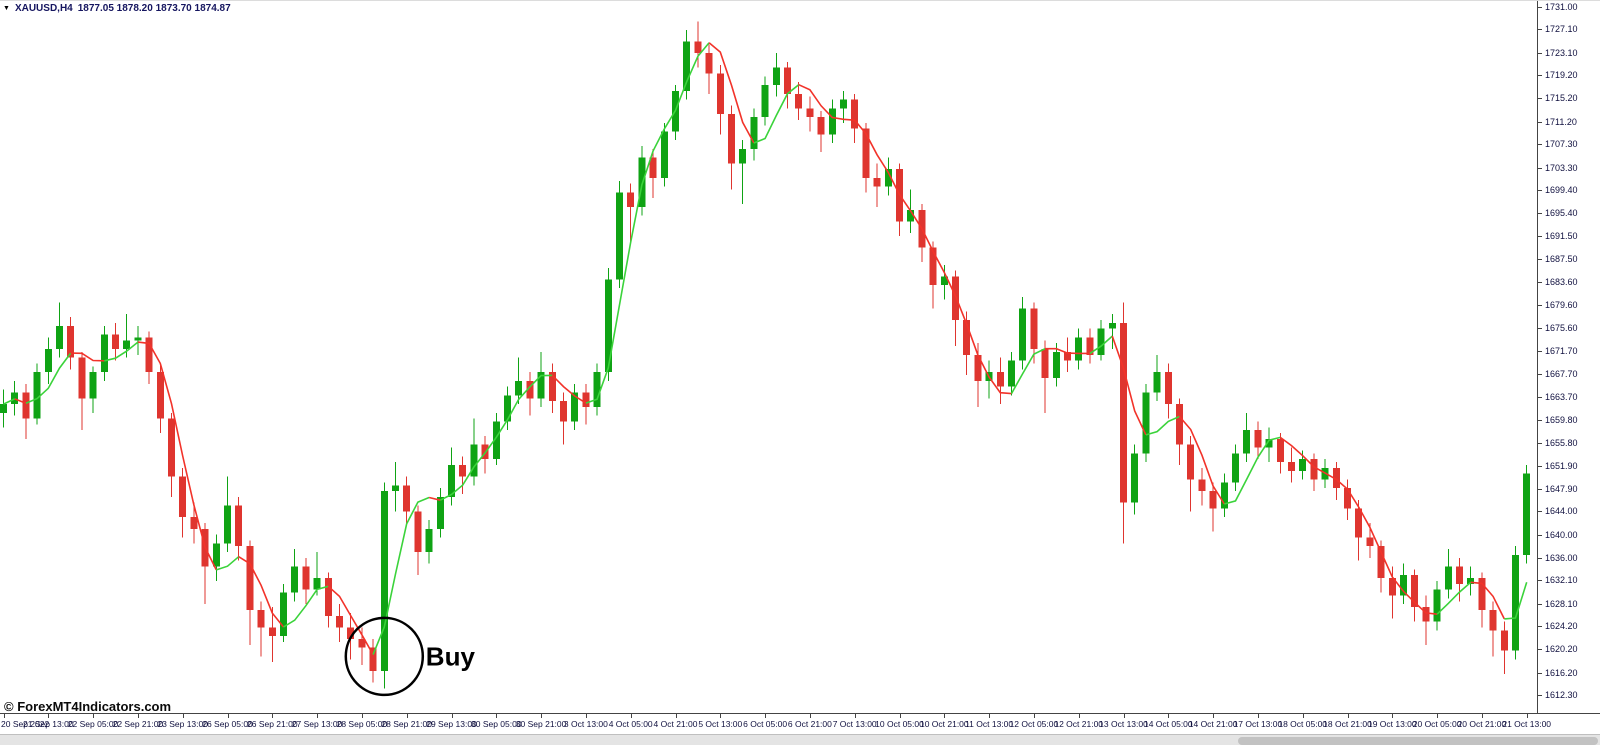  Describe the element at coordinates (1561, 557) in the screenshot. I see `price-axis-label: 1636.00` at that location.